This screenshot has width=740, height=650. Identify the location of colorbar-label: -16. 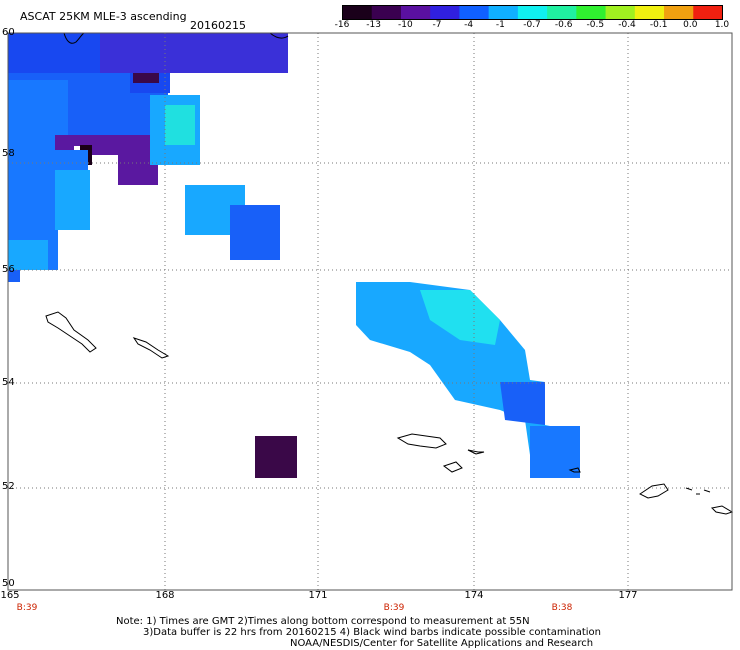
(342, 25).